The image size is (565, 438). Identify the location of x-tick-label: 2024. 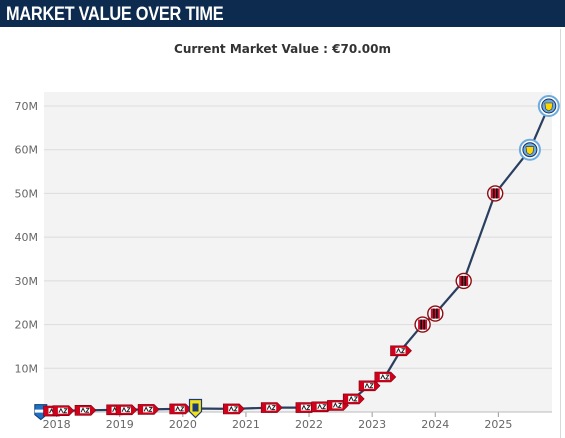
(435, 424).